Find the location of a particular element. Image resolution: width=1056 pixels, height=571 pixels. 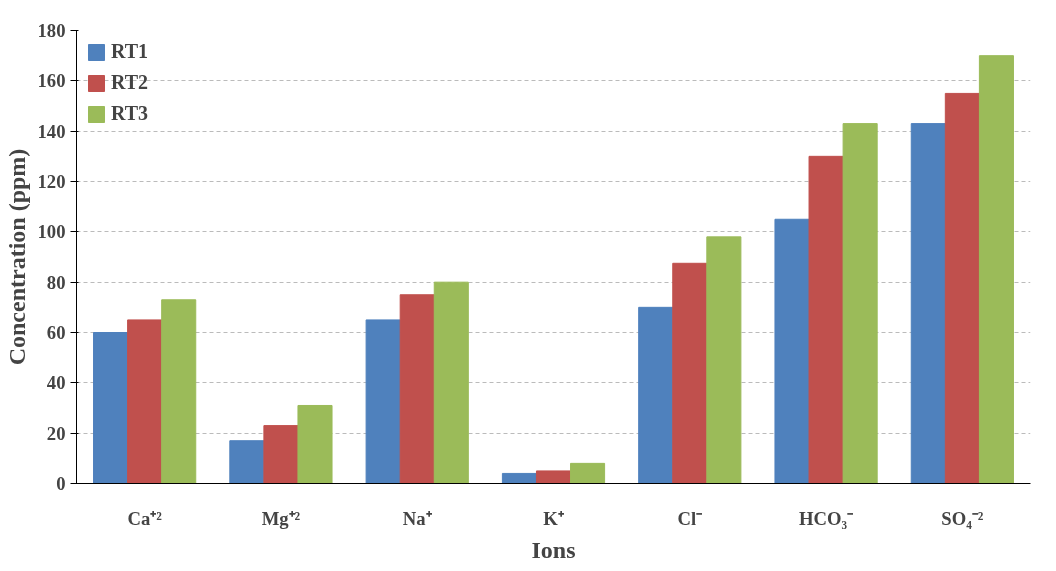

y-tick-label: 100 is located at coordinates (51, 232).